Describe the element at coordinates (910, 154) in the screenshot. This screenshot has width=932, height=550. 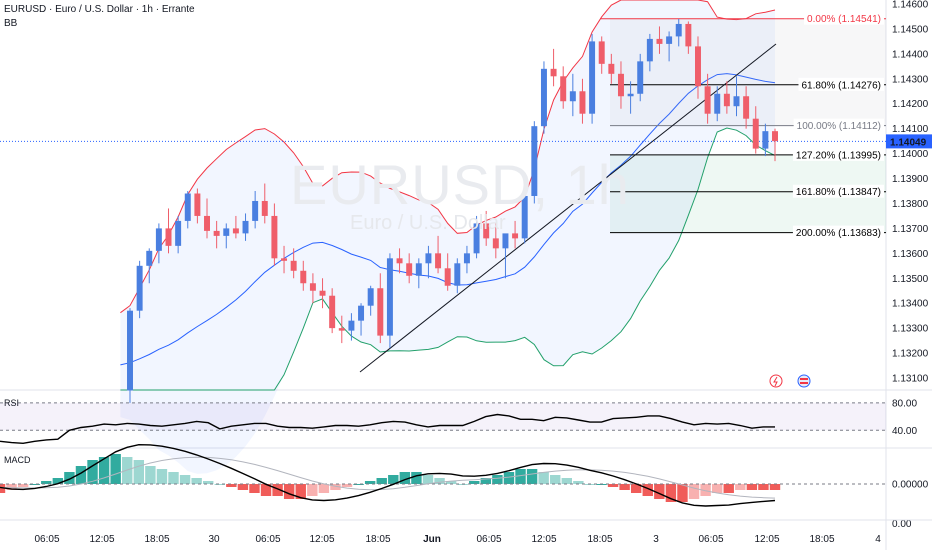
I see `price-tick-label: 1.14000` at that location.